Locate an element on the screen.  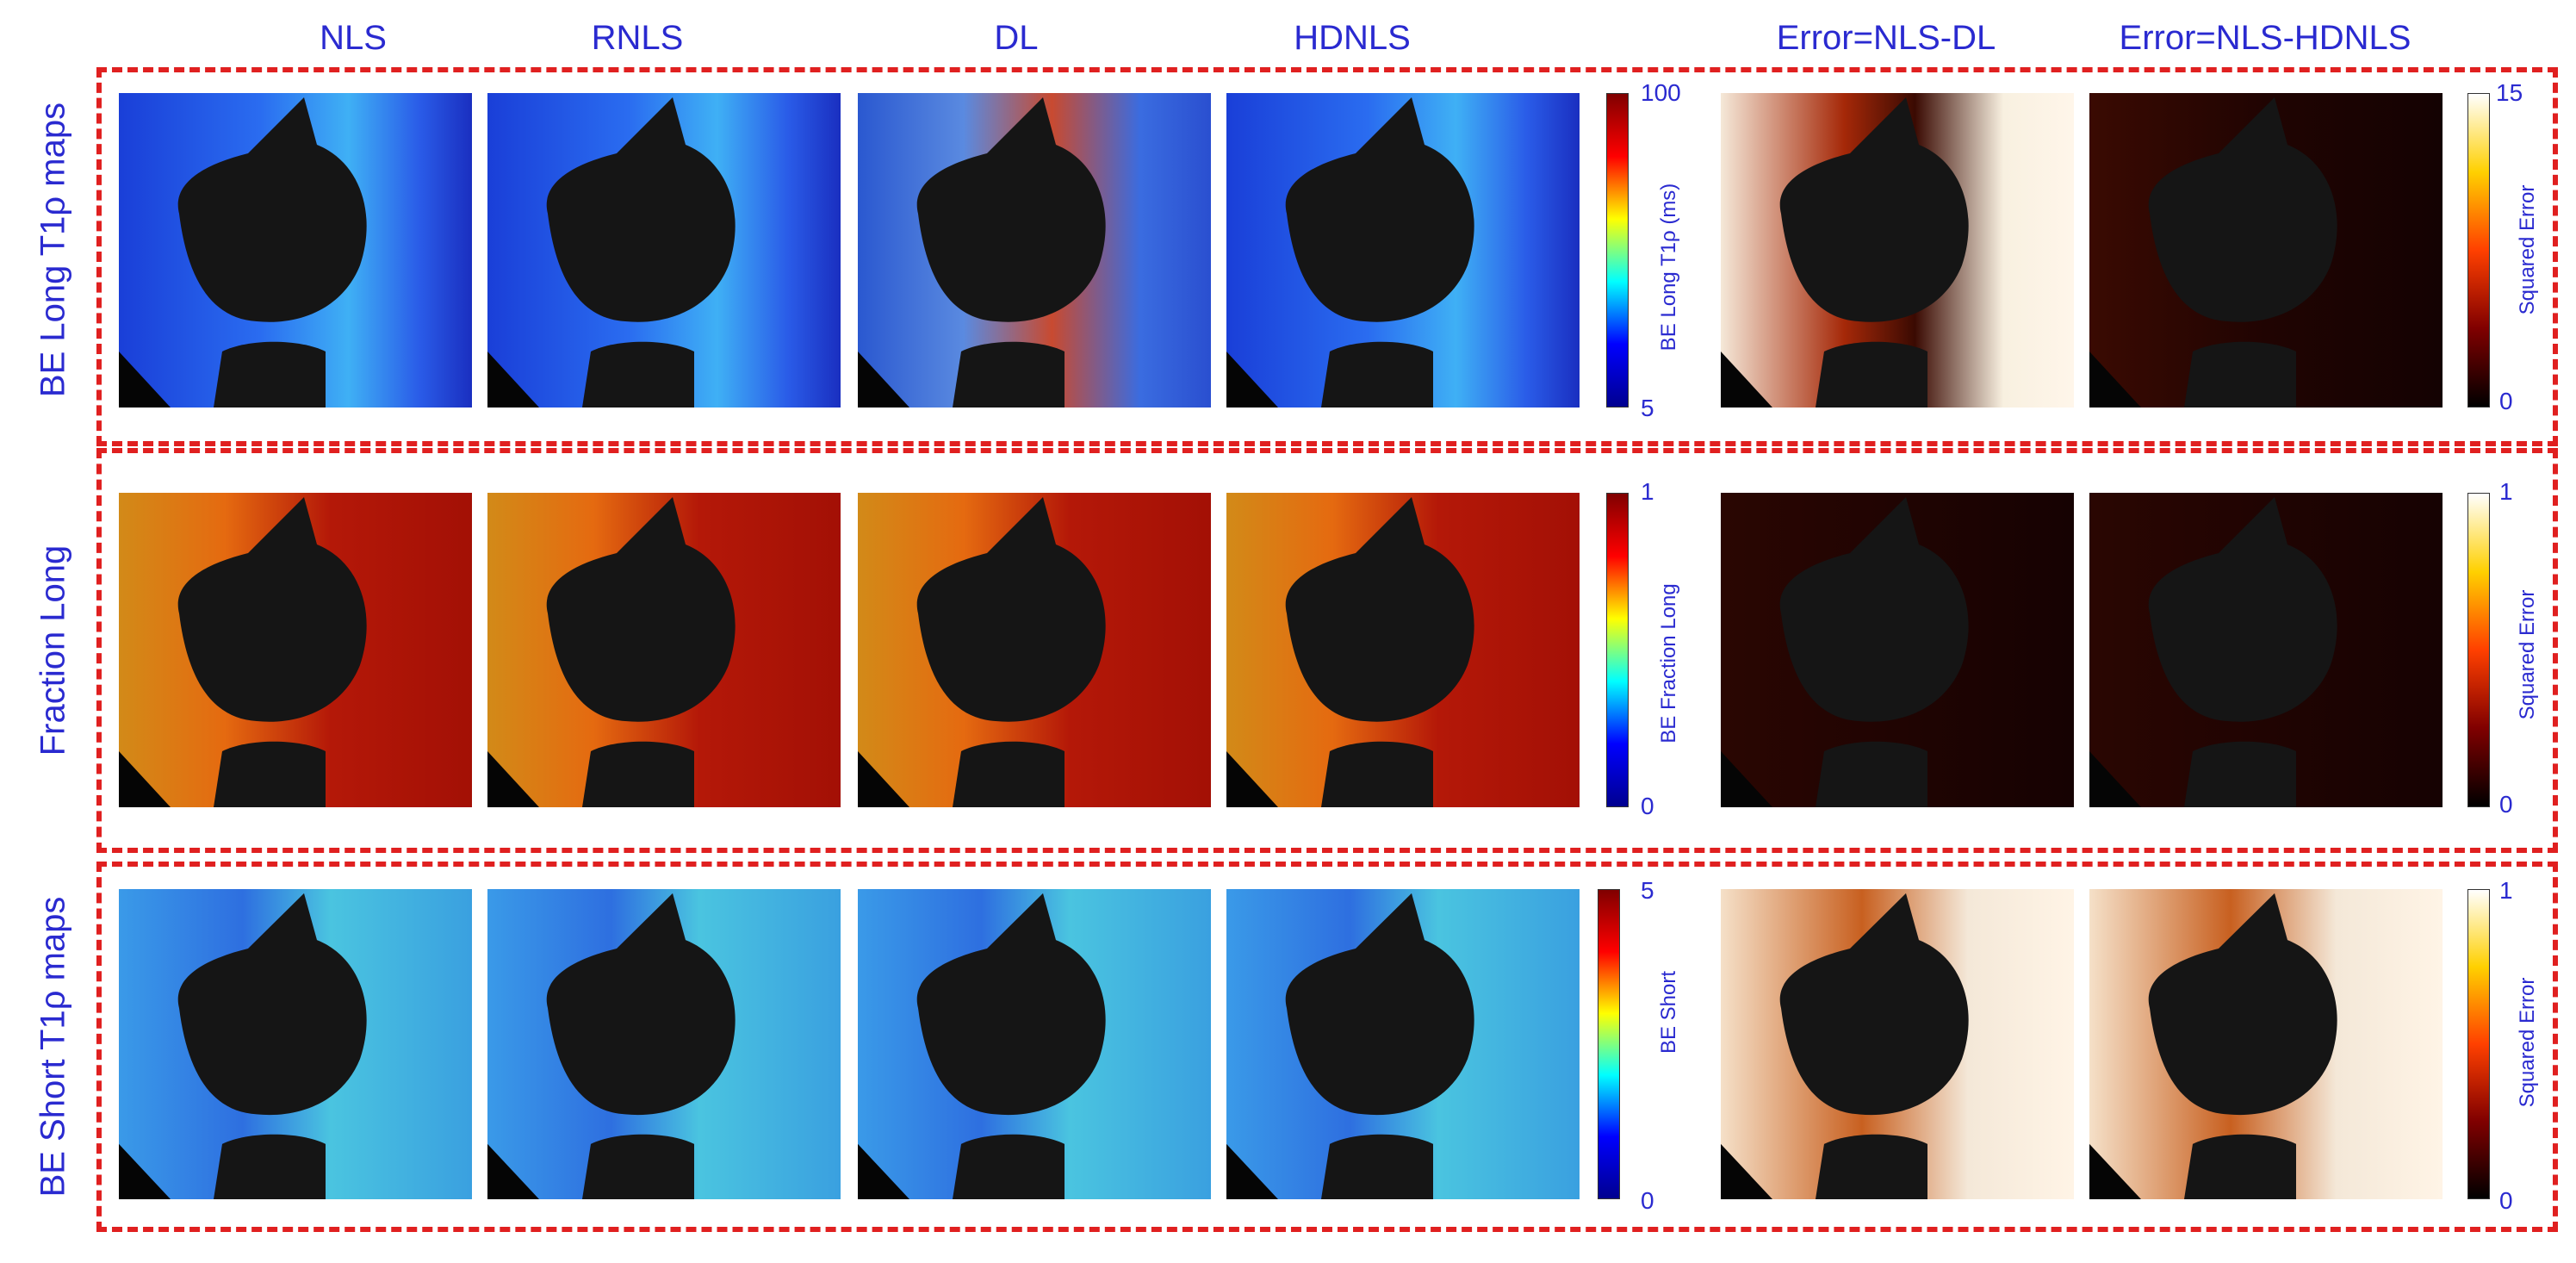
row-label-3: BE Short T1ρ maps is located at coordinates (53, 1047).